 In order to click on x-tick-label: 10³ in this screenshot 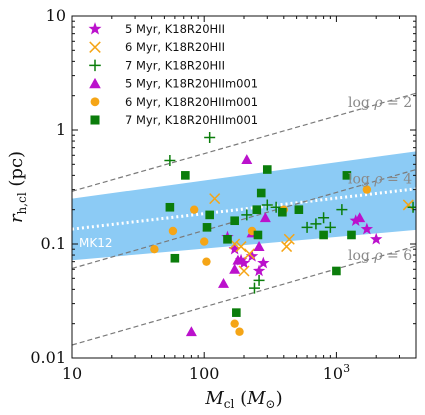, I will do `click(336, 372)`.